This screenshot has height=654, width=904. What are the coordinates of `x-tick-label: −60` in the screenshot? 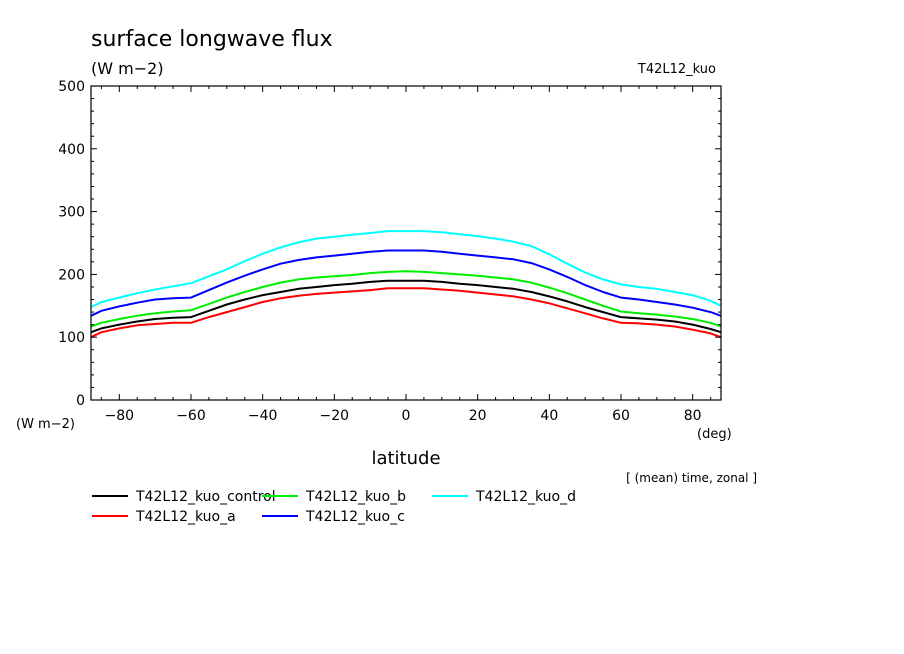 It's located at (191, 416).